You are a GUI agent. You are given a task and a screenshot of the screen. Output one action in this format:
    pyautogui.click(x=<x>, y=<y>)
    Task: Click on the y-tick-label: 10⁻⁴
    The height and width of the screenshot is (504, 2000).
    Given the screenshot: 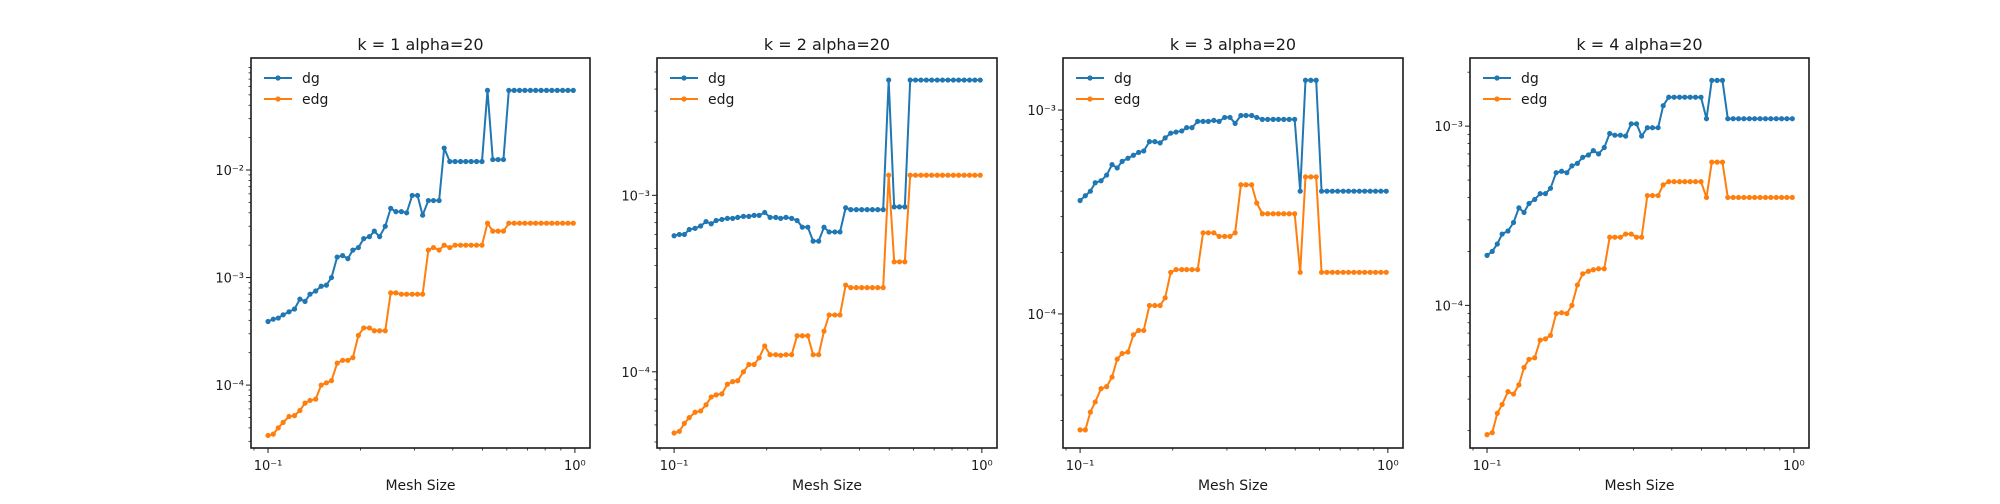 What is the action you would take?
    pyautogui.click(x=635, y=373)
    